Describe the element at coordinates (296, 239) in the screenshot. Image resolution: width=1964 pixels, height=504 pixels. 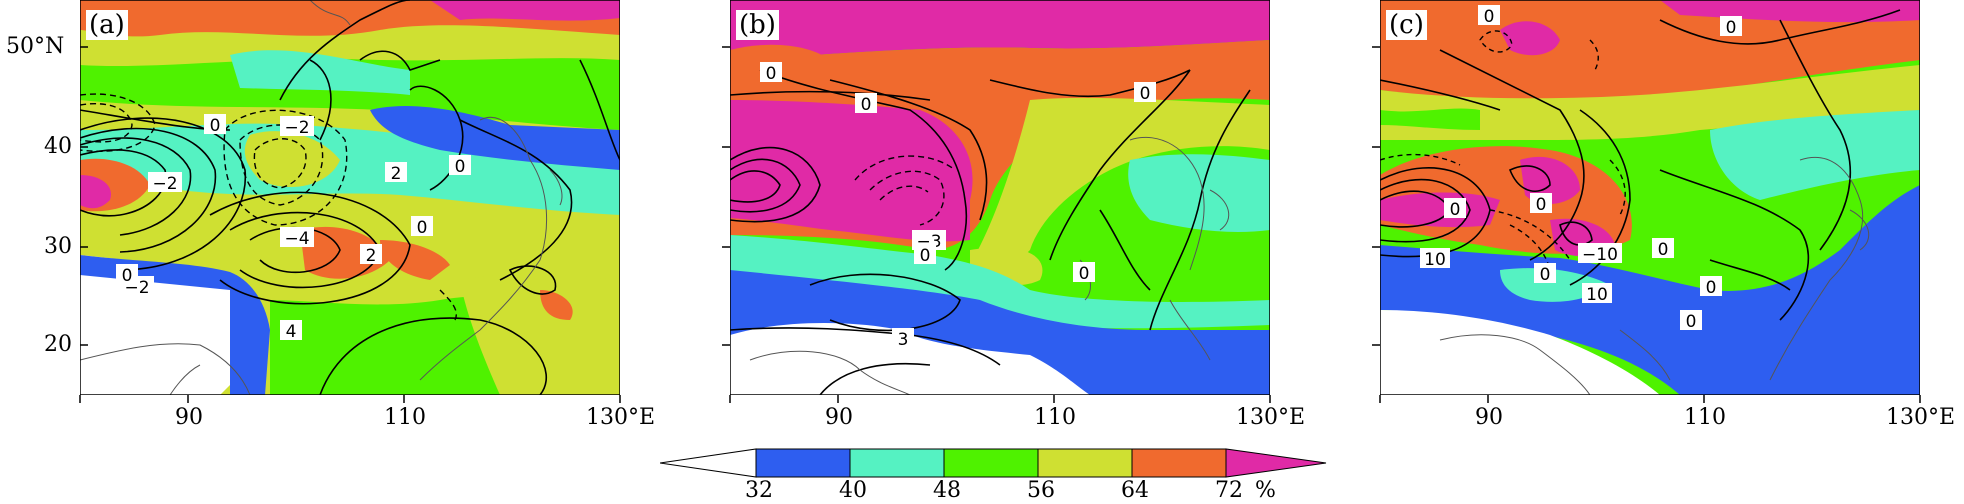
I see `contour-label: −4` at that location.